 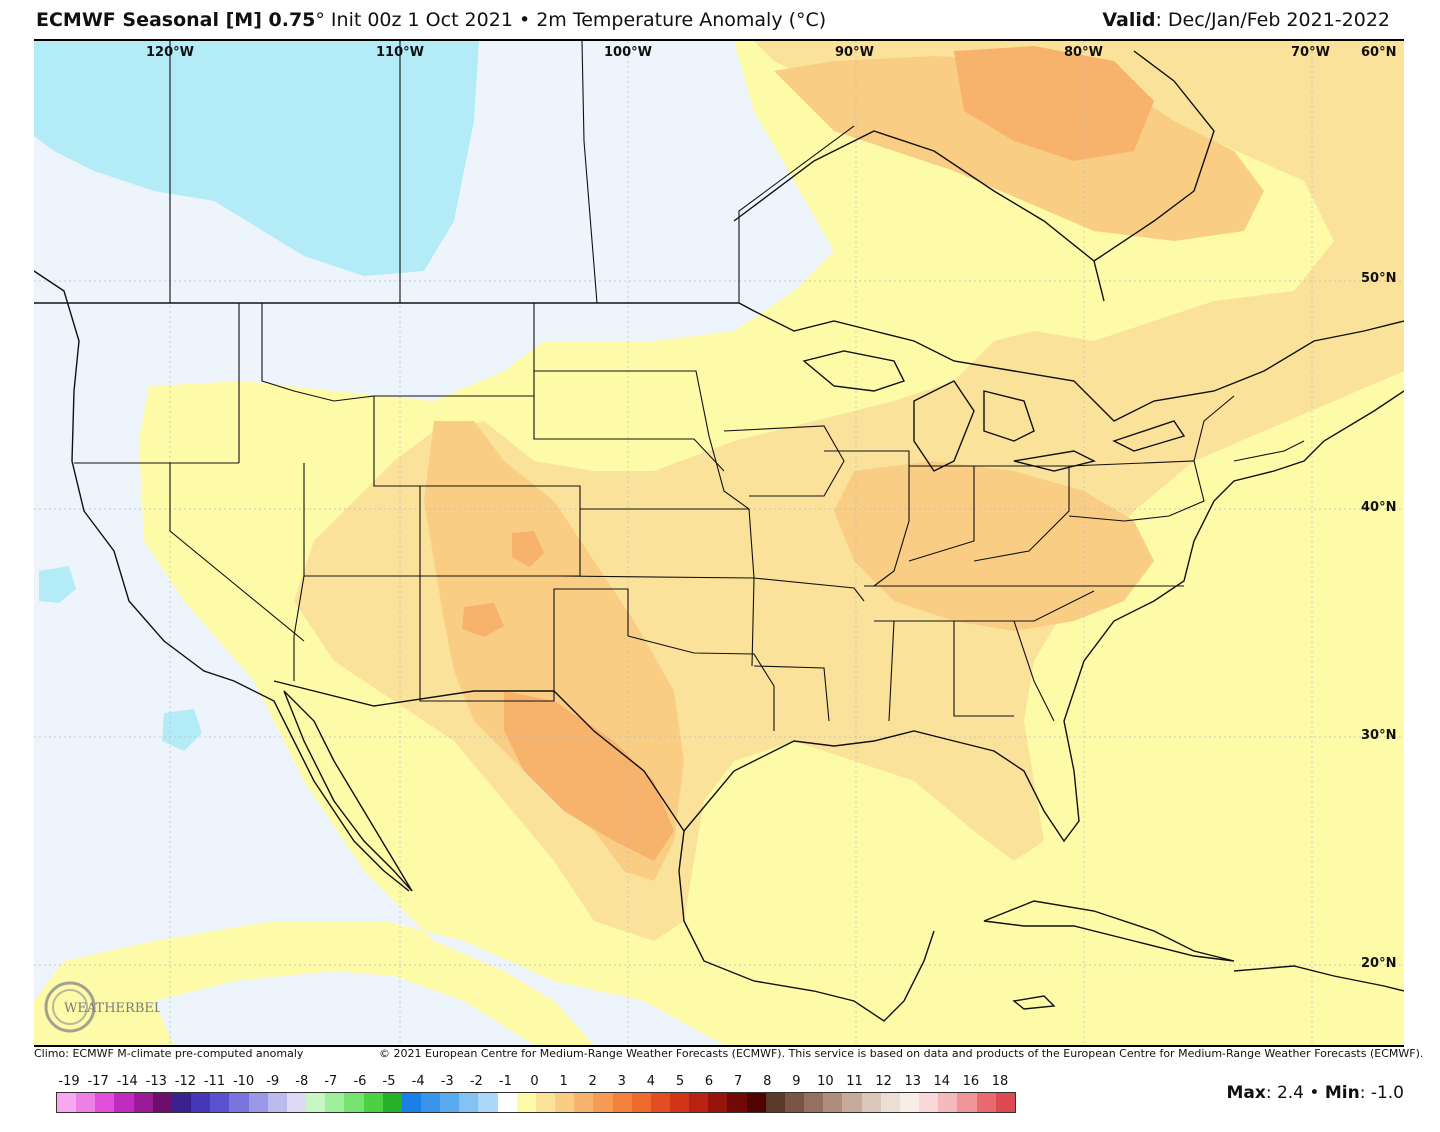 What do you see at coordinates (825, 1081) in the screenshot?
I see `colorbar-tick-label: 10` at bounding box center [825, 1081].